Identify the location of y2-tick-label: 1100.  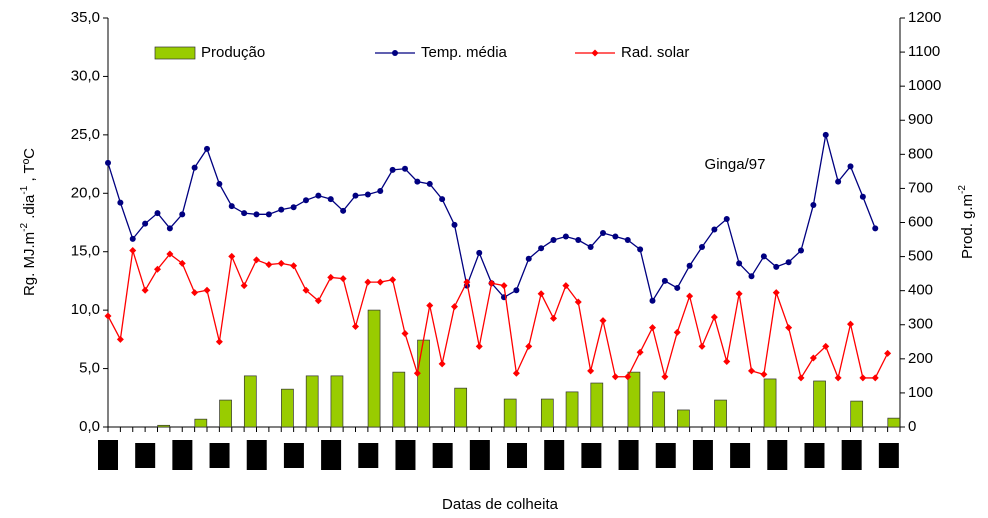
(924, 51).